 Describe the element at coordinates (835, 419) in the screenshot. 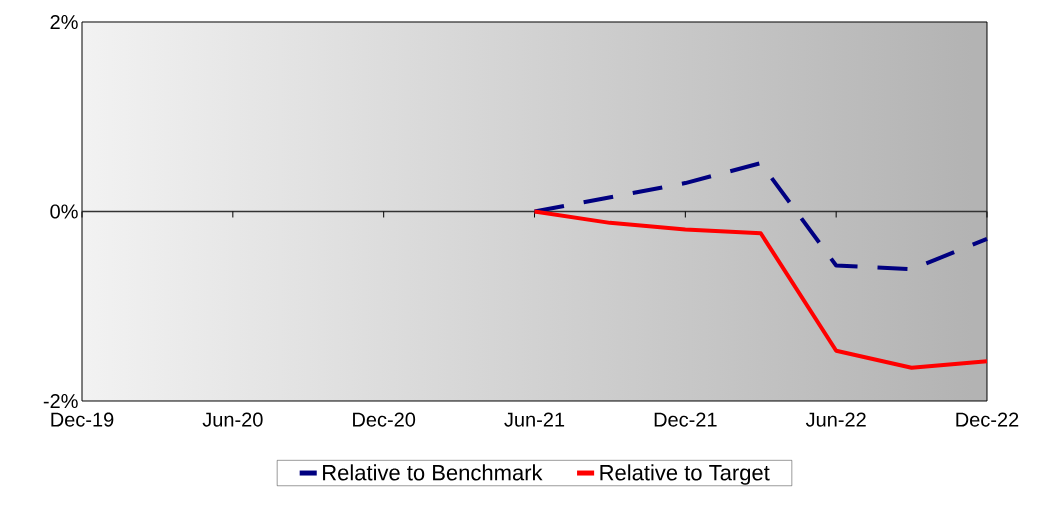

I see `x-tick-label: Jun-22` at that location.